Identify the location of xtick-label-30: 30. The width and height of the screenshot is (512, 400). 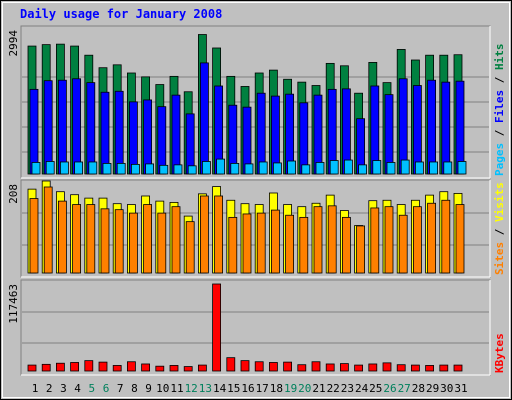
(446, 388).